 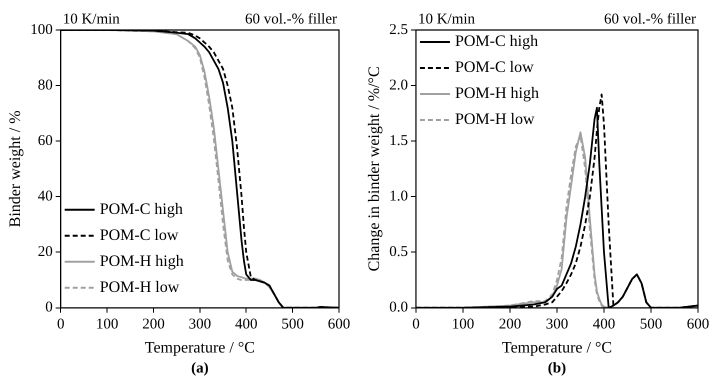 I want to click on y-axis-title: Change in binder weight / %/°C, so click(x=374, y=169).